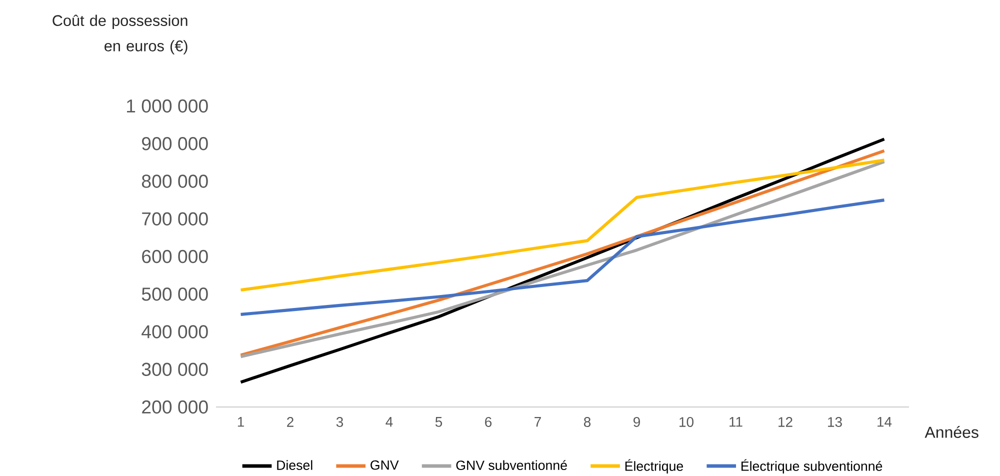 This screenshot has width=1000, height=476. Describe the element at coordinates (488, 422) in the screenshot. I see `x-tick-label: 6` at that location.